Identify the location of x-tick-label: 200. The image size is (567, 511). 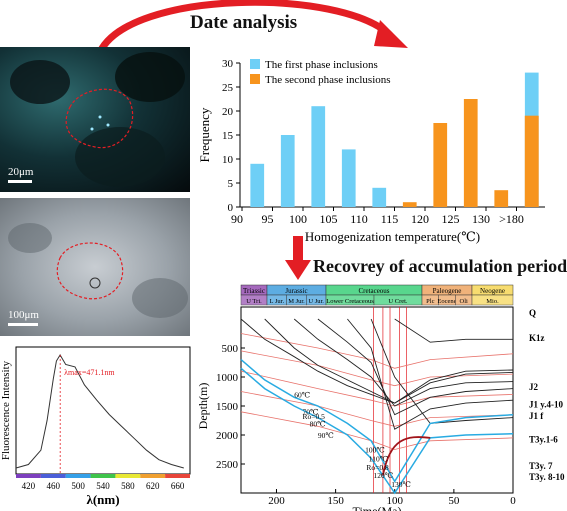
(276, 501).